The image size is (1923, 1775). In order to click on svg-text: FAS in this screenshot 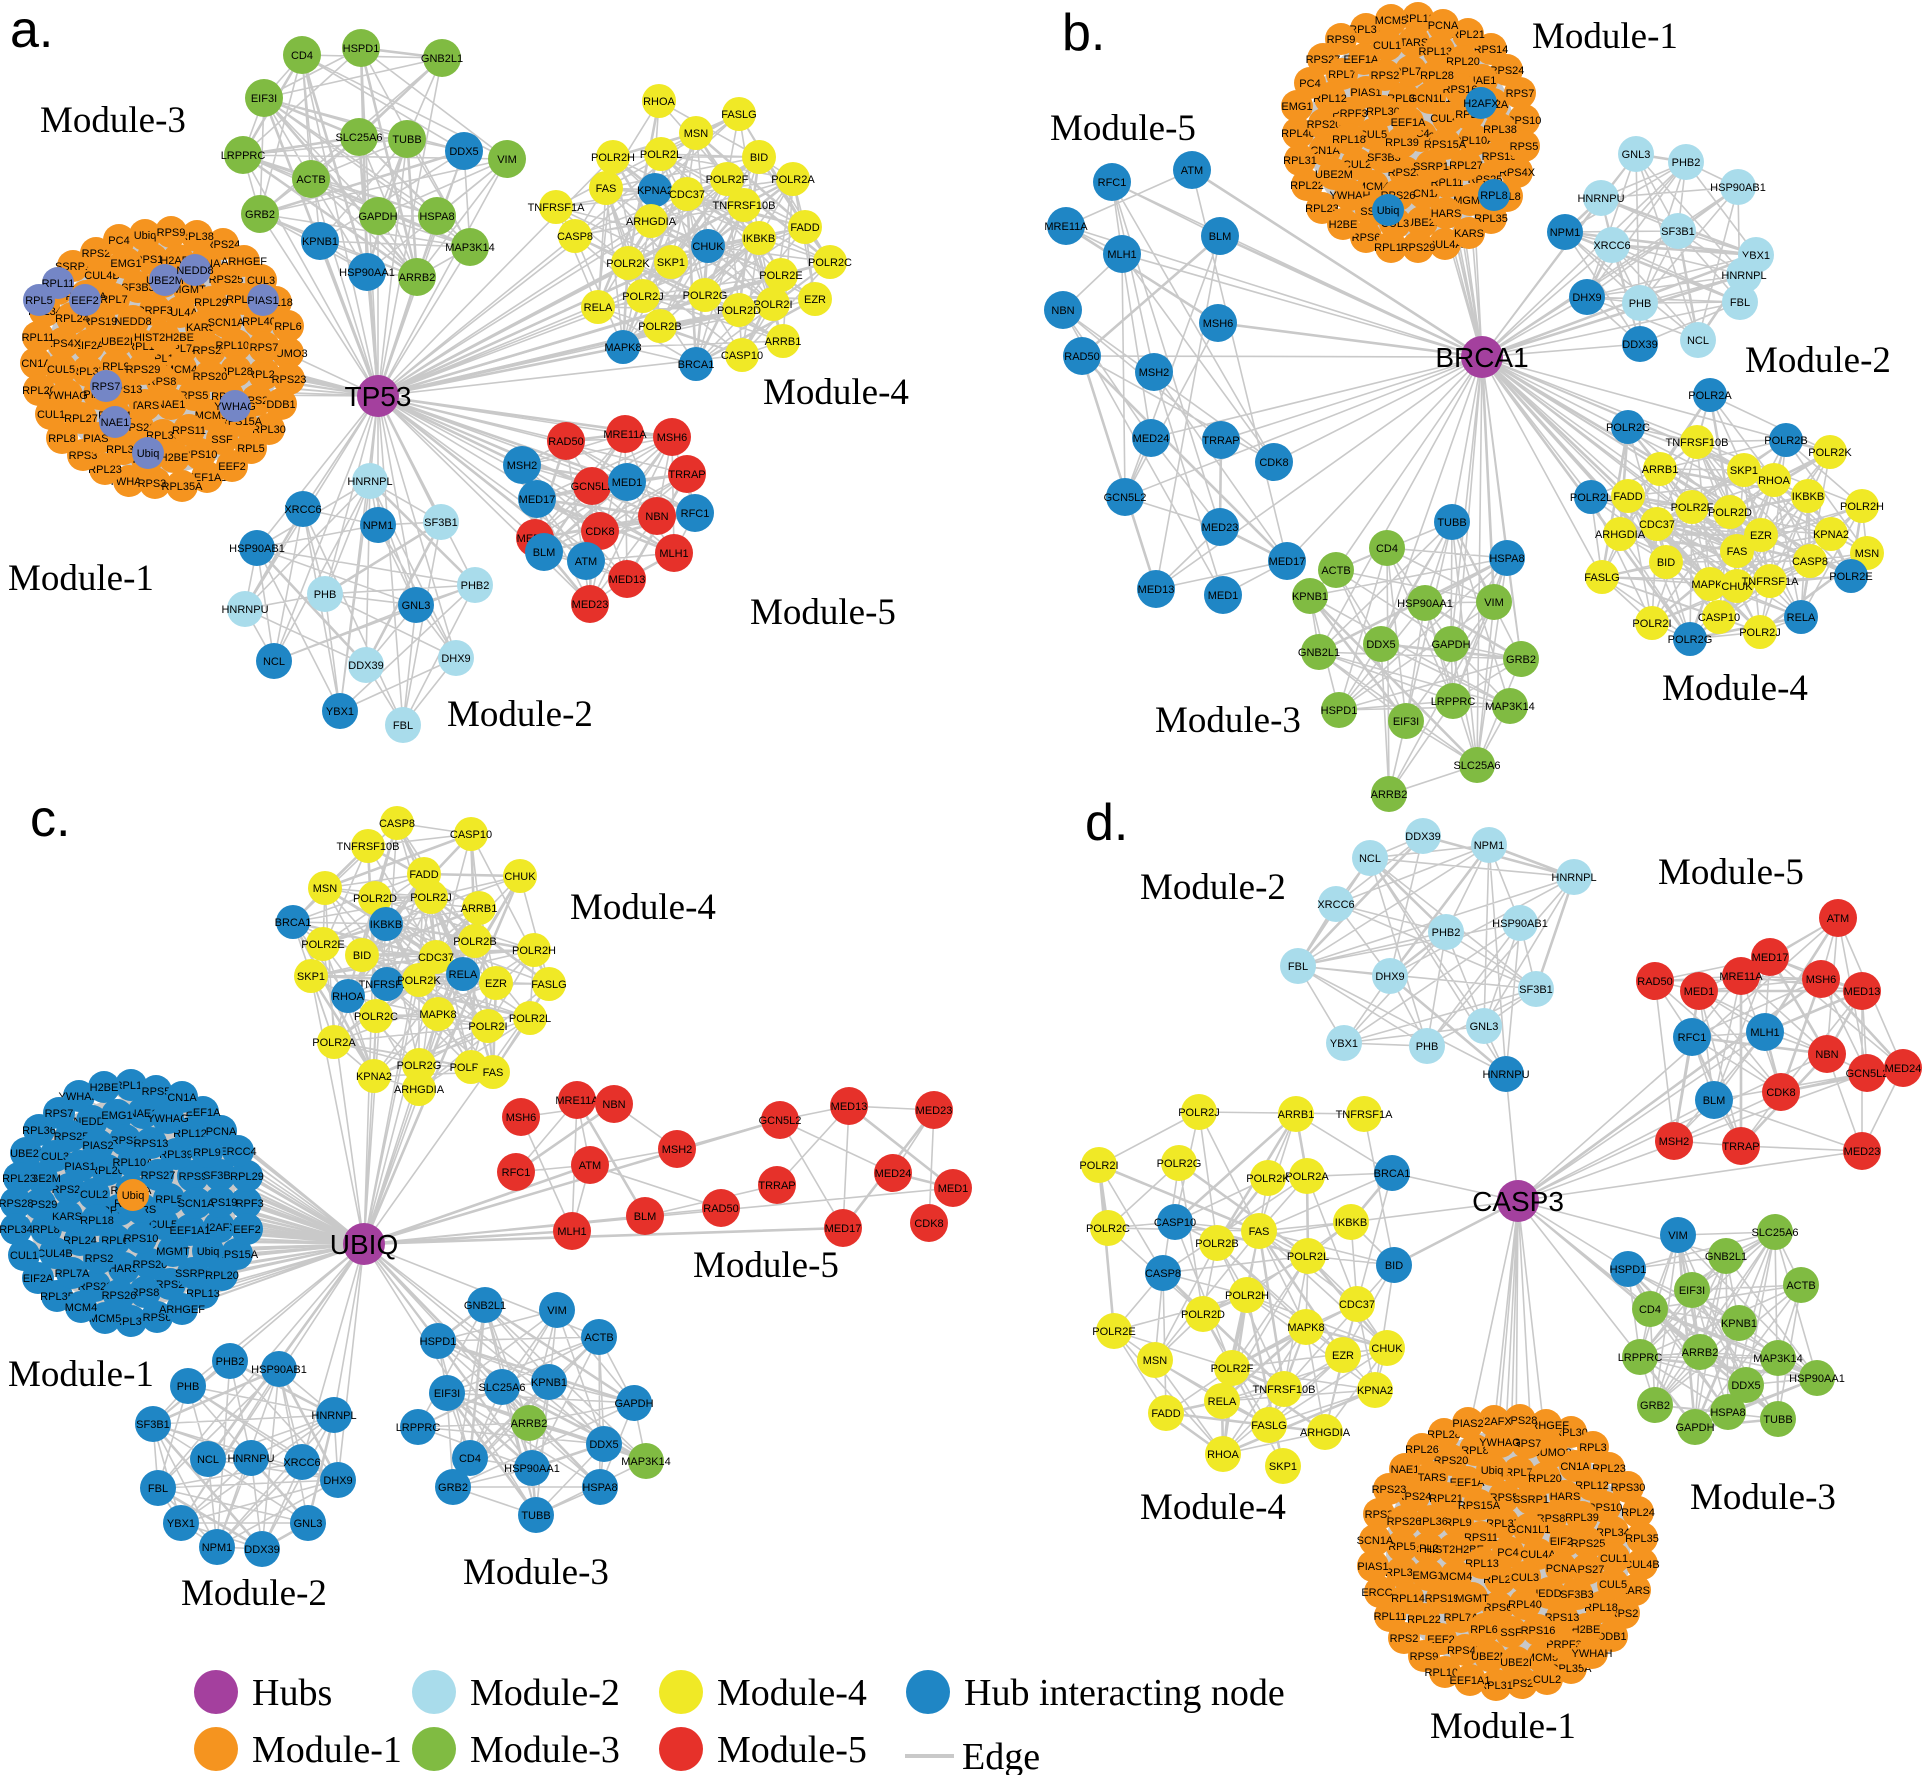, I will do `click(1737, 552)`.